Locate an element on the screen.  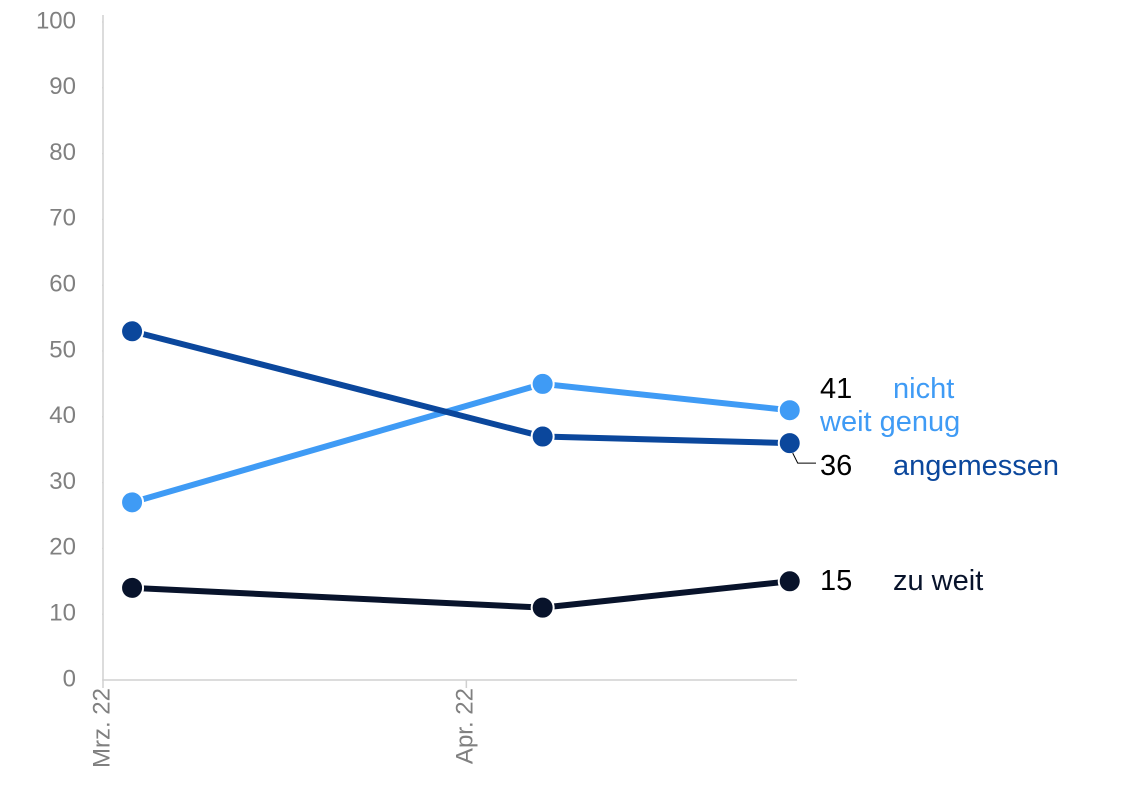
end-value-label: 36 is located at coordinates (836, 466).